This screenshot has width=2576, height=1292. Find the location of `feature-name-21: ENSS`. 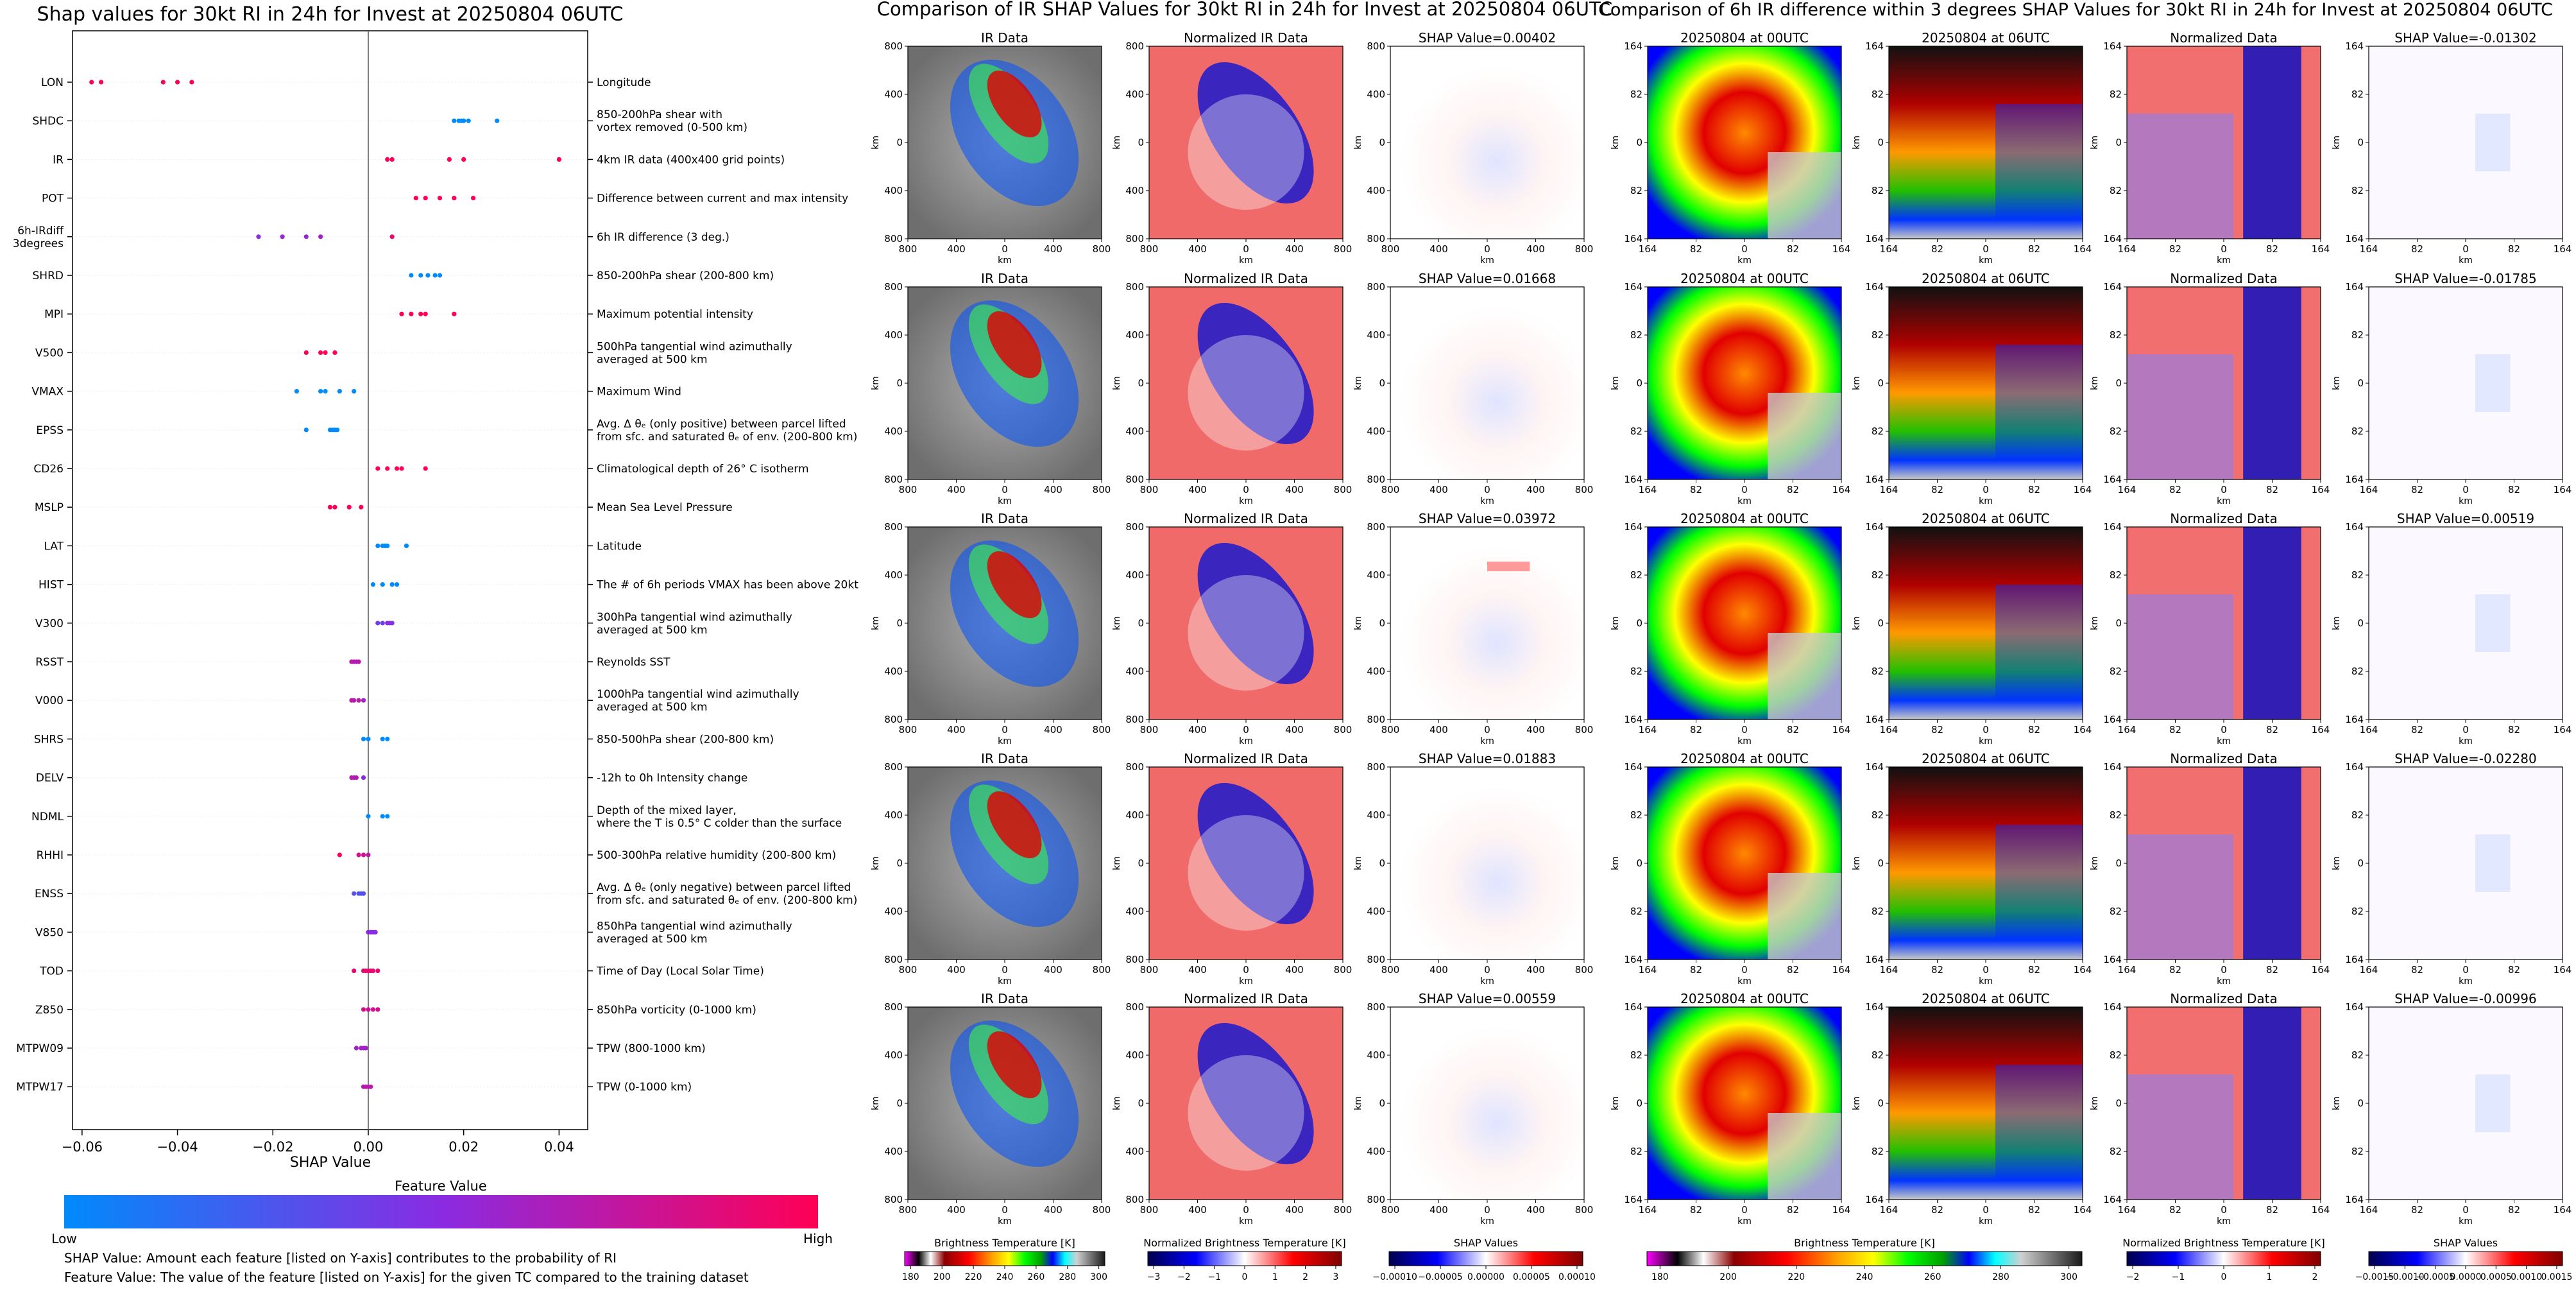

feature-name-21: ENSS is located at coordinates (49, 894).